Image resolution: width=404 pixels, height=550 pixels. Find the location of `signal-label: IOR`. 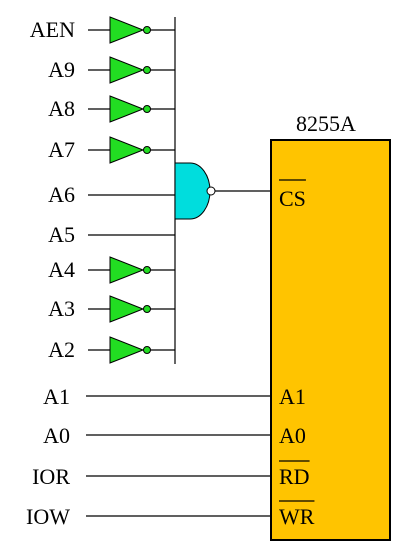

signal-label: IOR is located at coordinates (51, 476).